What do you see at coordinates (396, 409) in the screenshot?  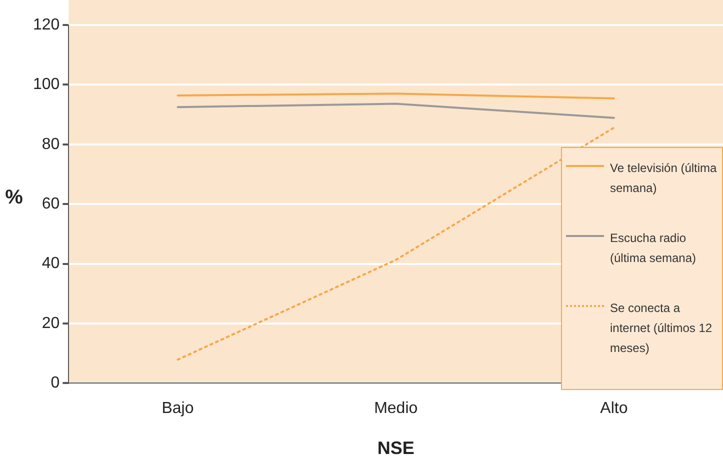 I see `x-tick-label: Medio` at bounding box center [396, 409].